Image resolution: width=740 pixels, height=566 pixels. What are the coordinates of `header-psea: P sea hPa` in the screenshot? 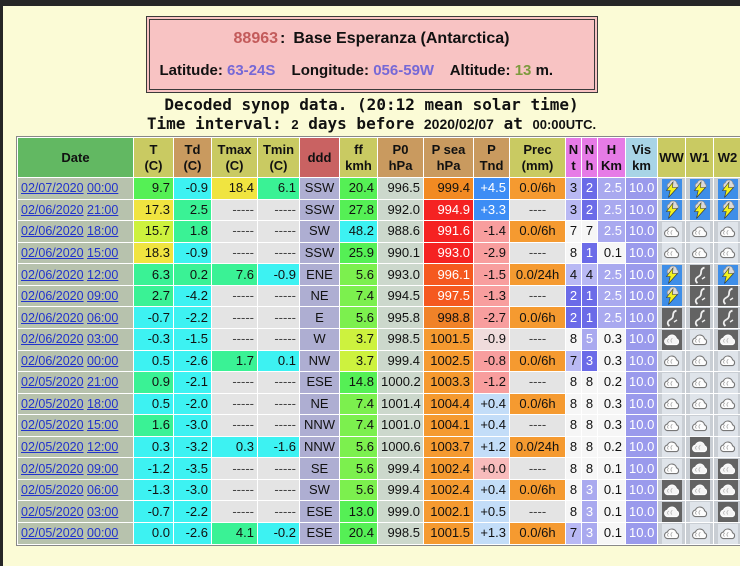 It's located at (448, 157).